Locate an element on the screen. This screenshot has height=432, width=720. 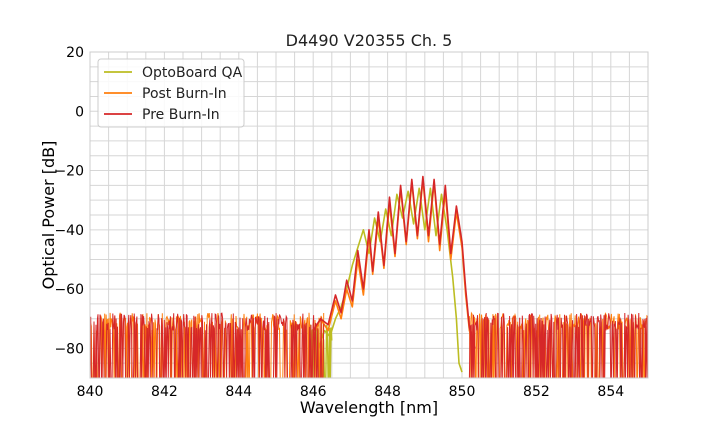
chart-title: D4490 V20355 Ch. 5 is located at coordinates (369, 40).